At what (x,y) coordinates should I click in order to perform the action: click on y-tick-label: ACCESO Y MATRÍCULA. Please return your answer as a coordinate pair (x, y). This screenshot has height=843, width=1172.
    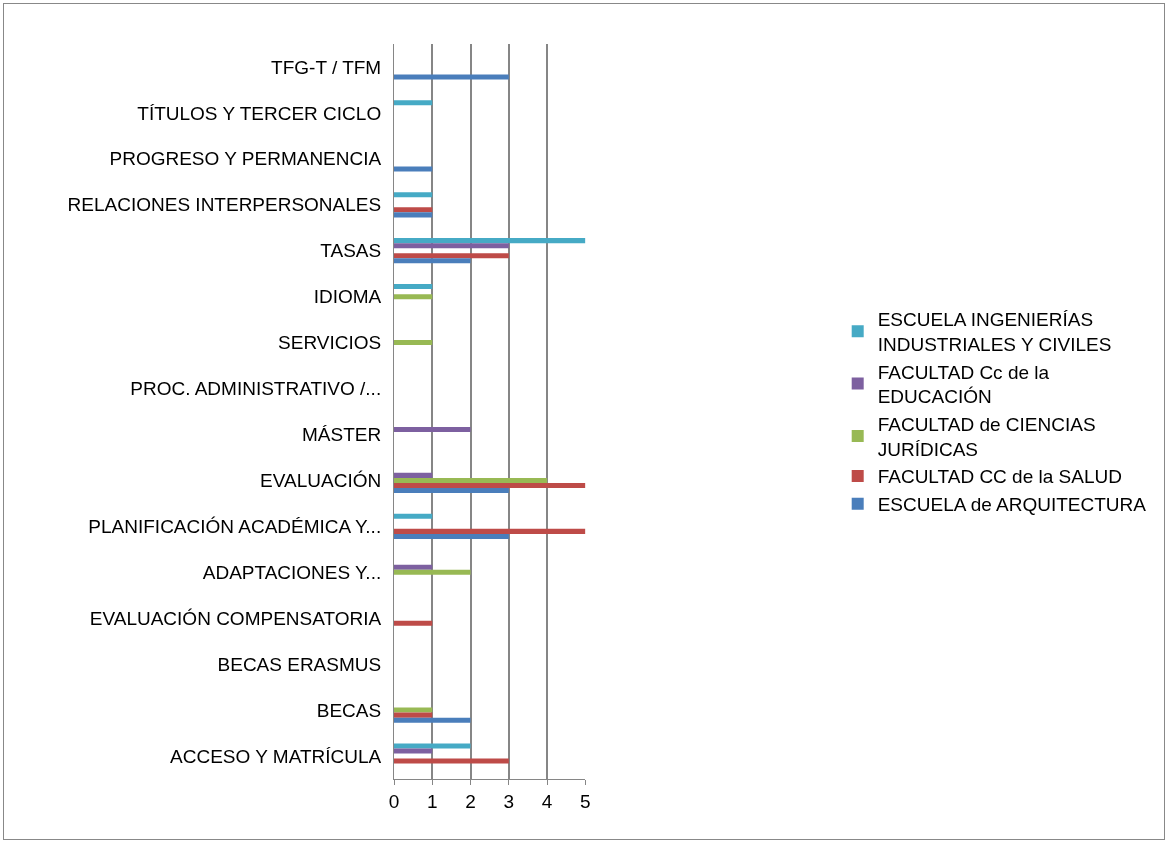
    Looking at the image, I should click on (276, 756).